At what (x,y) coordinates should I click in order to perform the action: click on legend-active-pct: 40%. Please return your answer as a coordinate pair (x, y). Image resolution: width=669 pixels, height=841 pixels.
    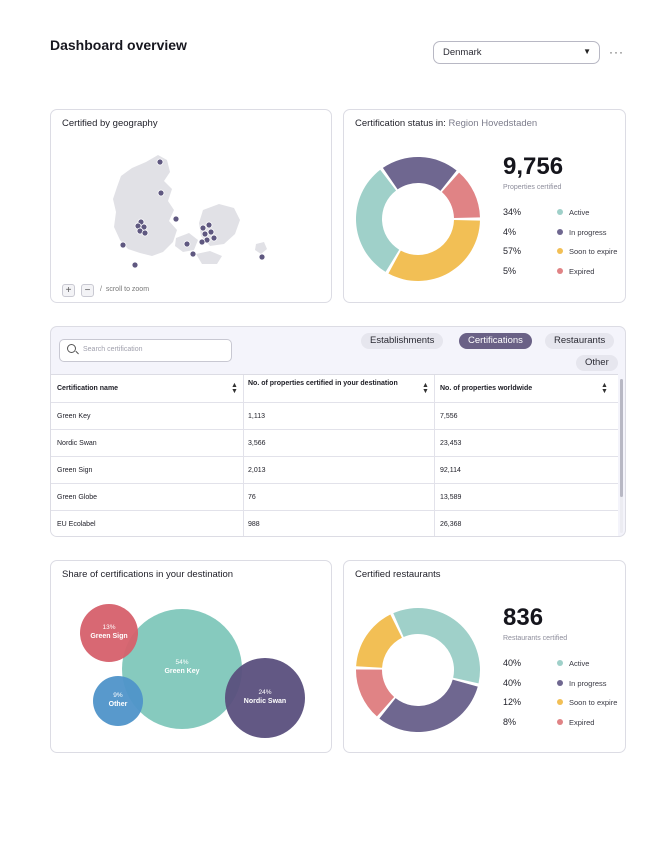
    Looking at the image, I should click on (512, 663).